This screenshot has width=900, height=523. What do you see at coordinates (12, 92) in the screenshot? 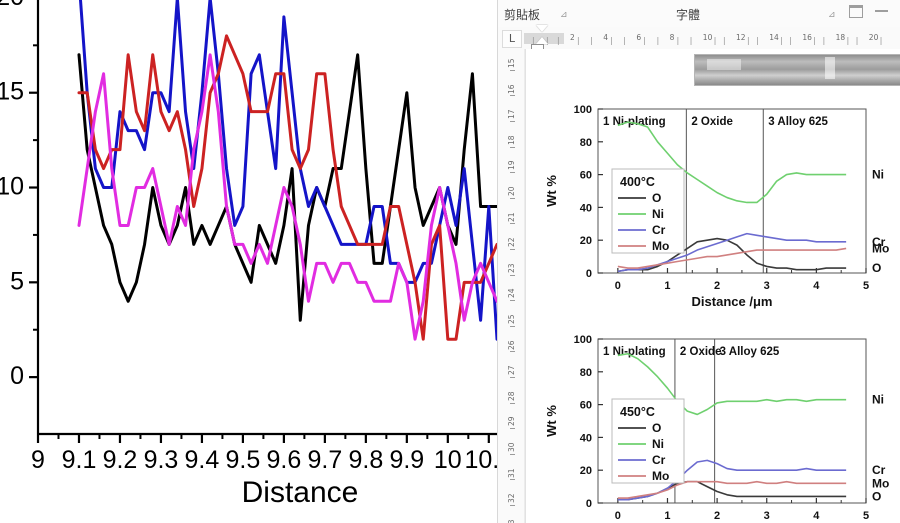
I see `svg-text: 15` at bounding box center [12, 92].